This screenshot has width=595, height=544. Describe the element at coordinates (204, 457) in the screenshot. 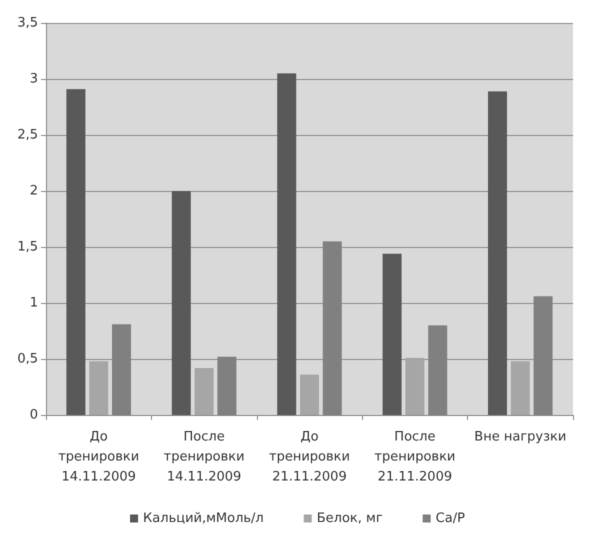

I see `x-tick-label: После тренировки 14.11.2009` at that location.